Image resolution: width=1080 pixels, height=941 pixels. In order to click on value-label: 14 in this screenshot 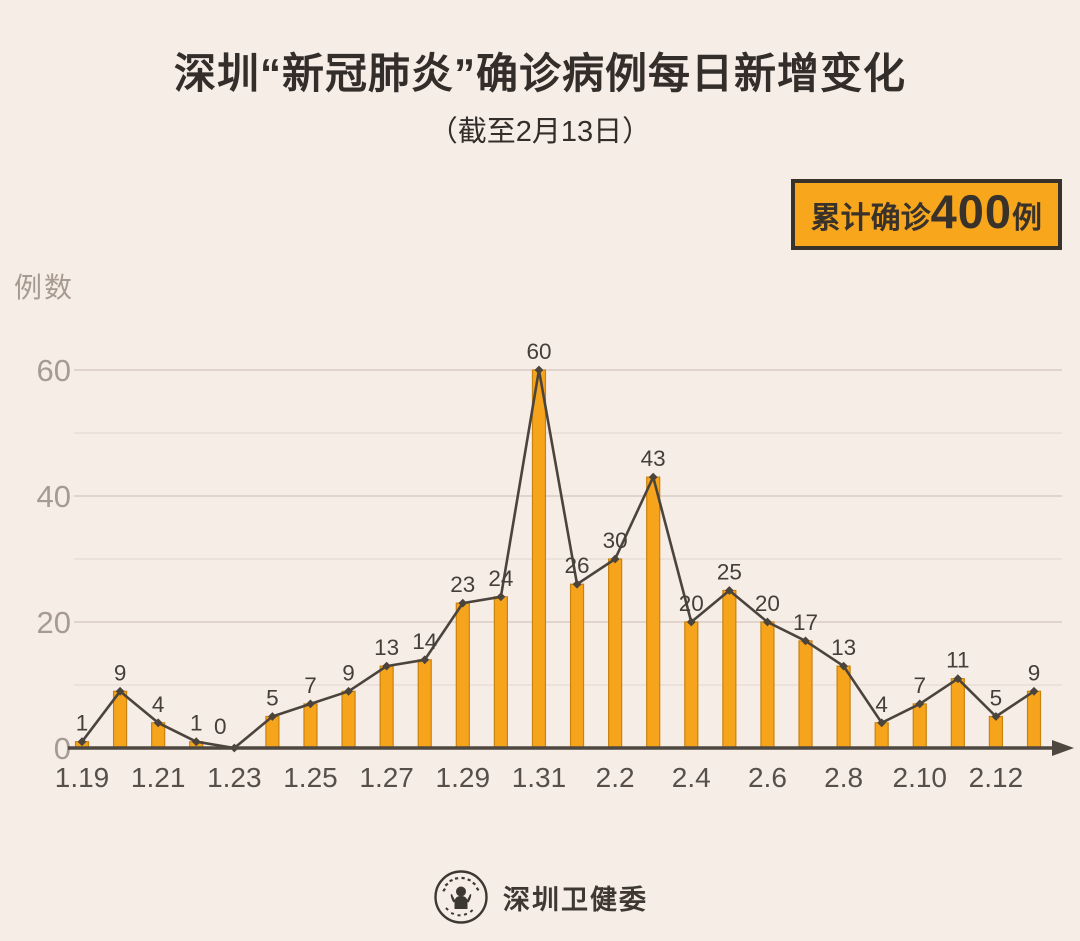, I will do `click(424, 641)`.